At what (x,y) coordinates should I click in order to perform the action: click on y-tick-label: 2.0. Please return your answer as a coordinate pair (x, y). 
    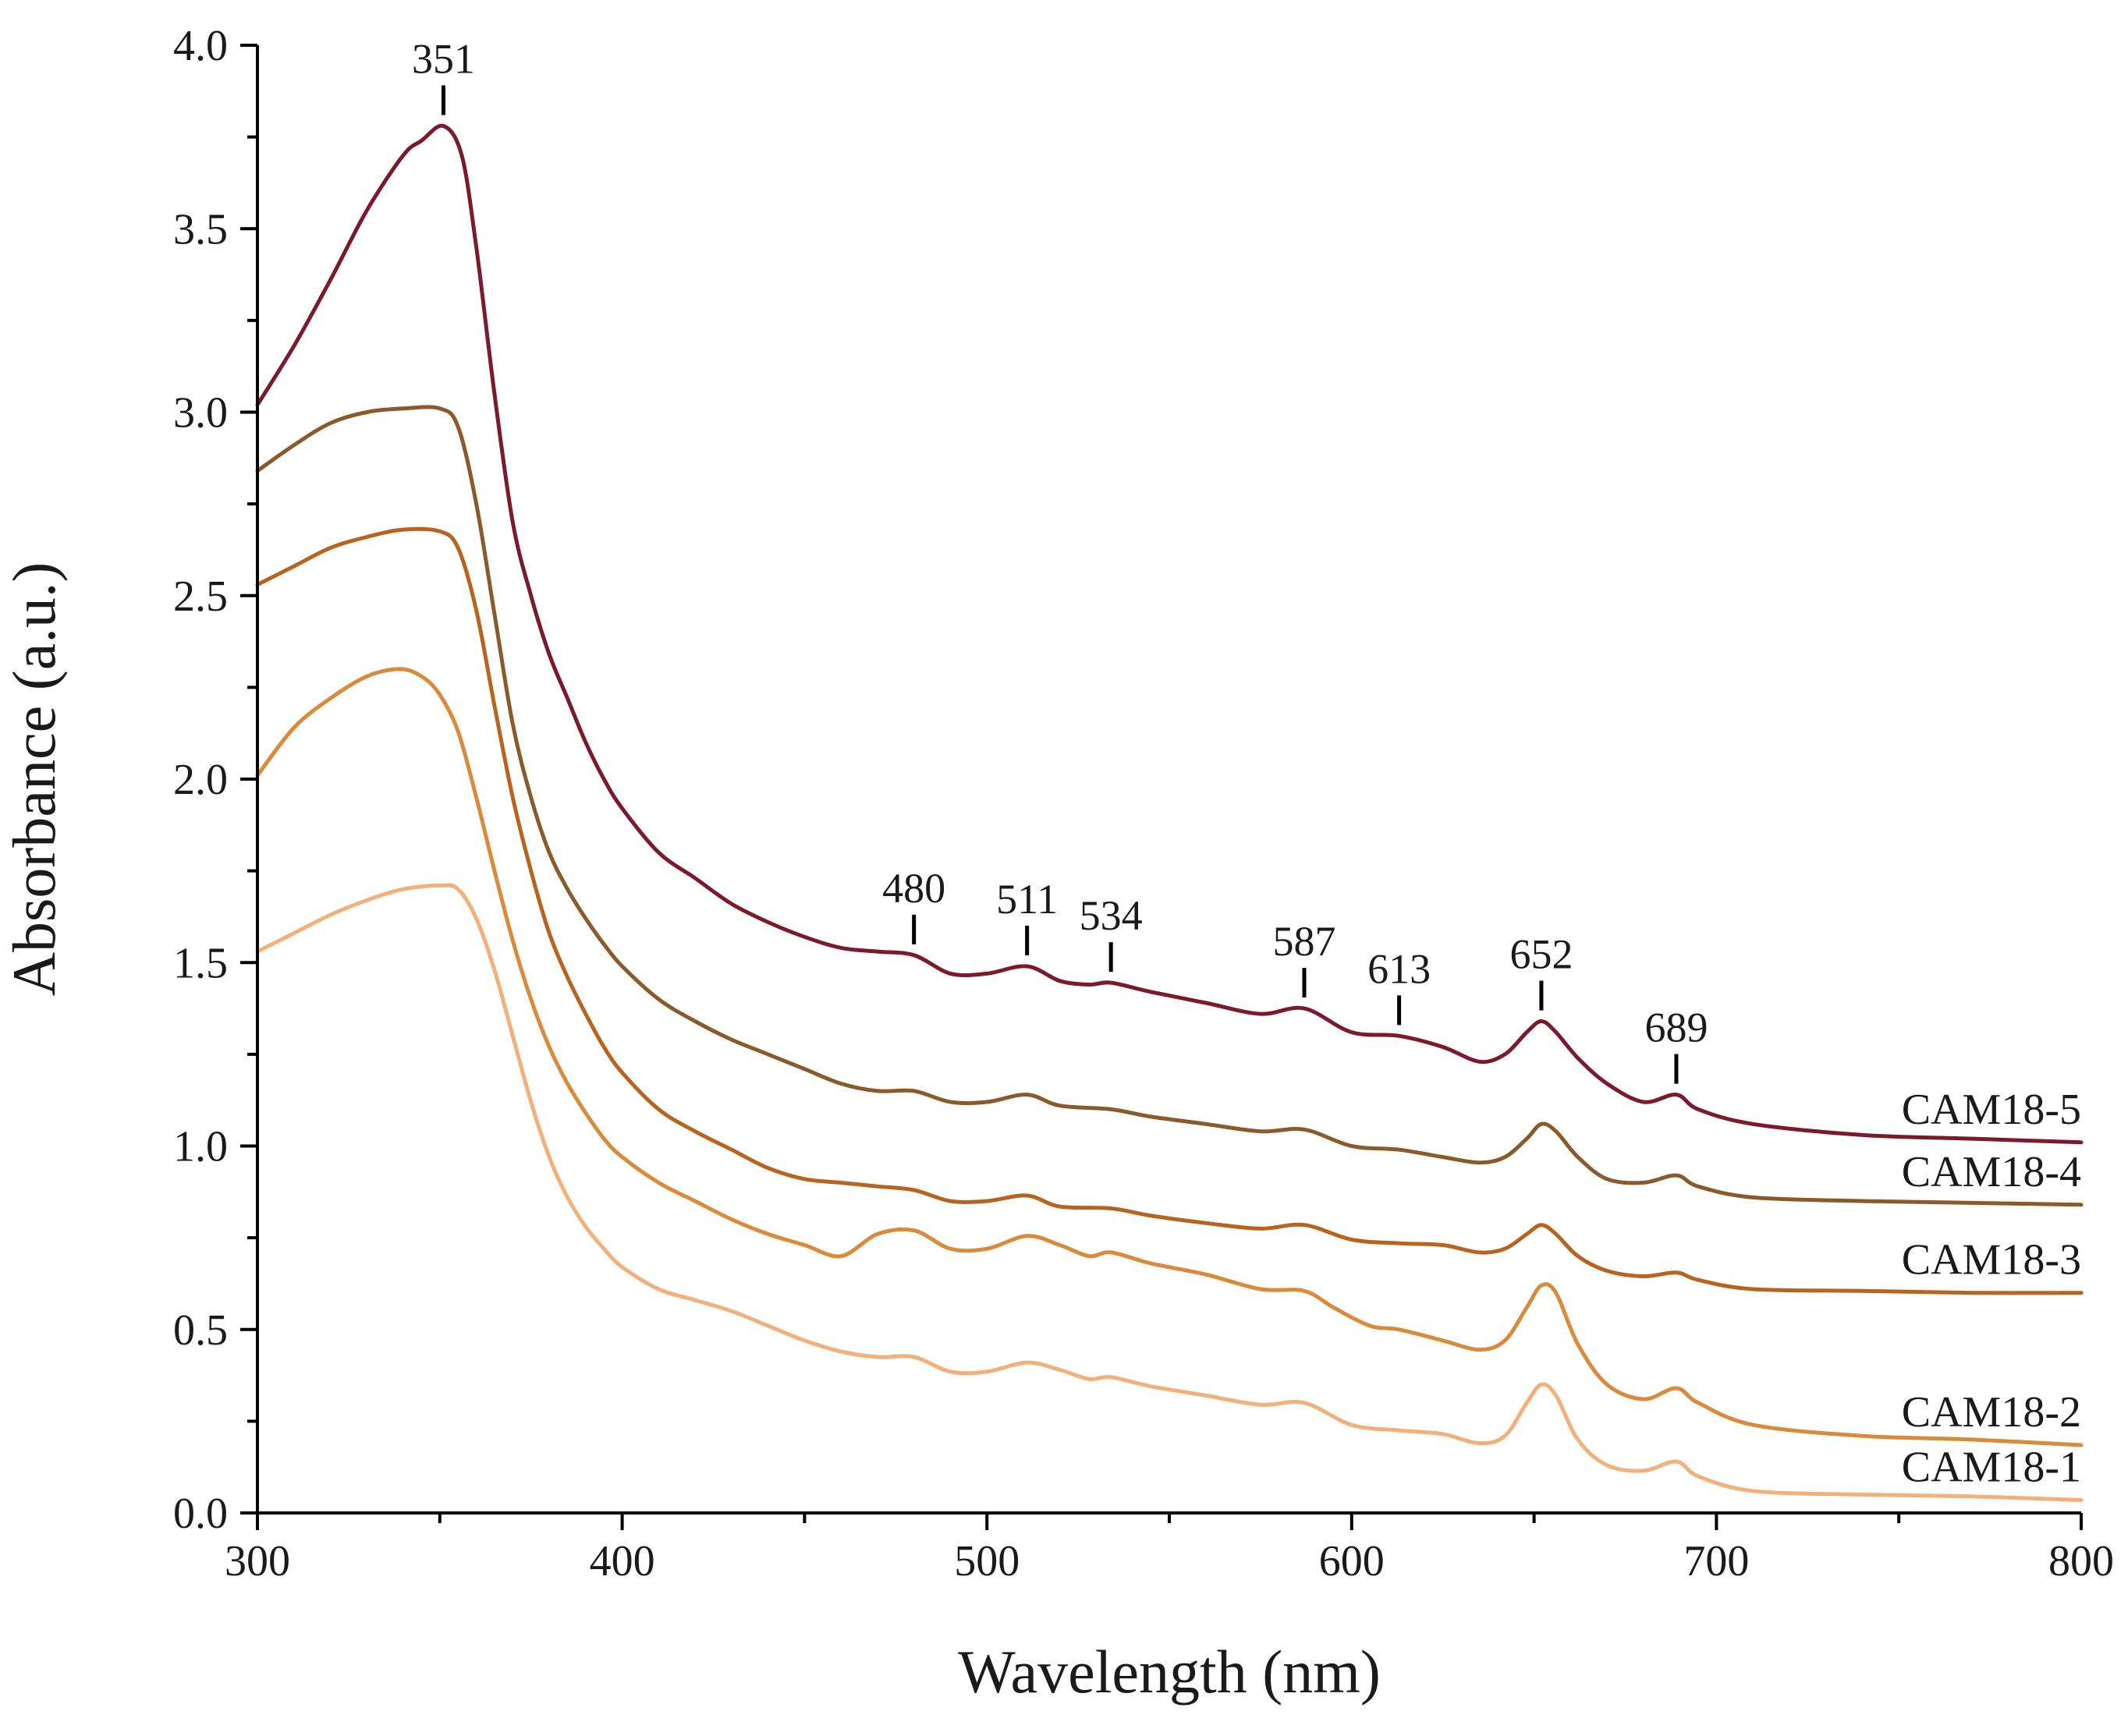
    Looking at the image, I should click on (200, 780).